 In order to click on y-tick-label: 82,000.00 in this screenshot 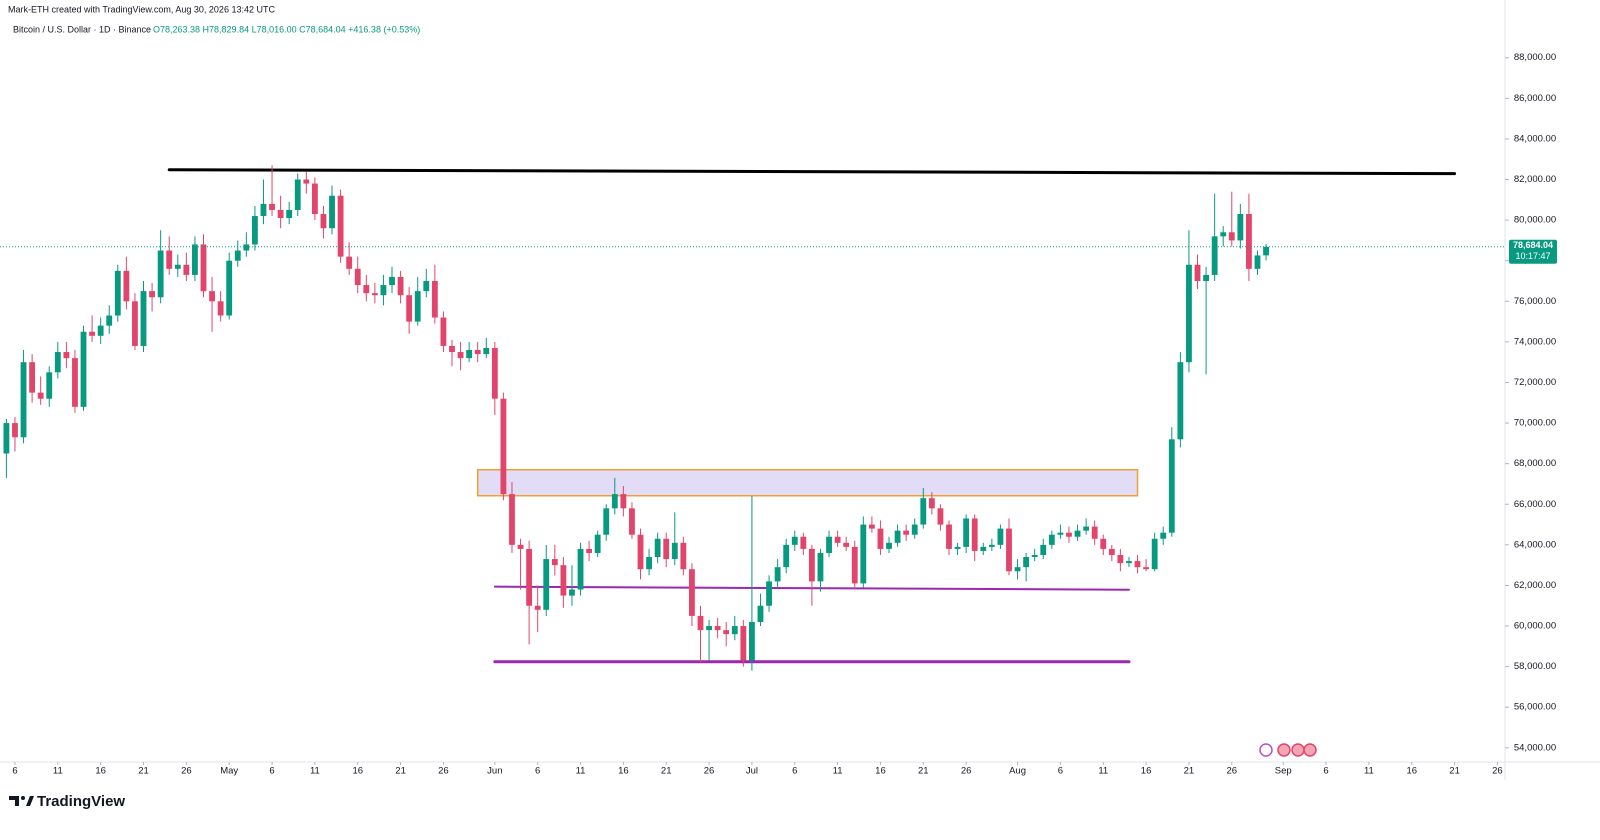, I will do `click(1535, 179)`.